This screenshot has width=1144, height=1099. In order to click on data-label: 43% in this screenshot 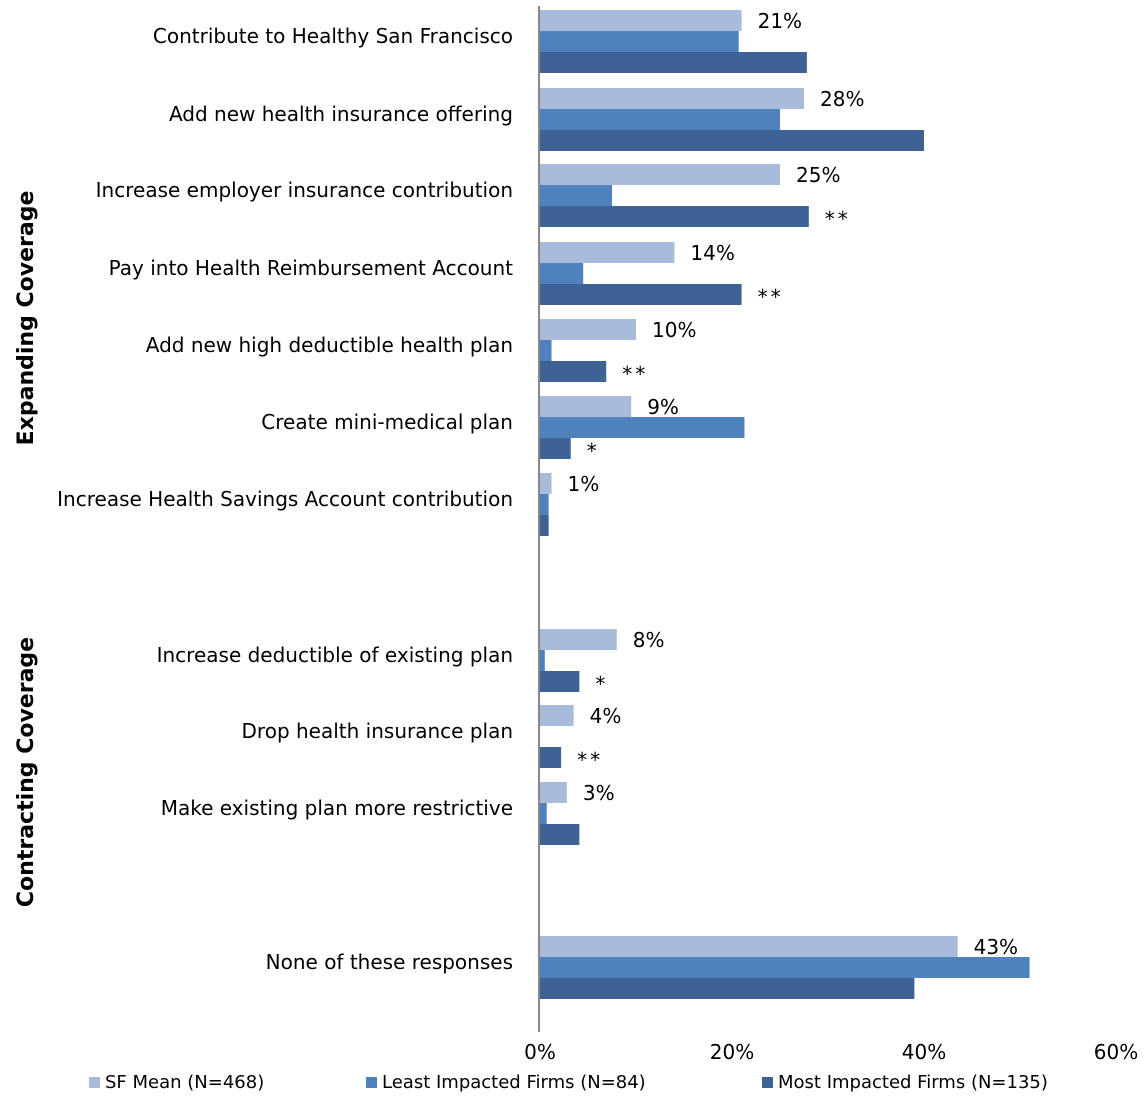, I will do `click(996, 947)`.